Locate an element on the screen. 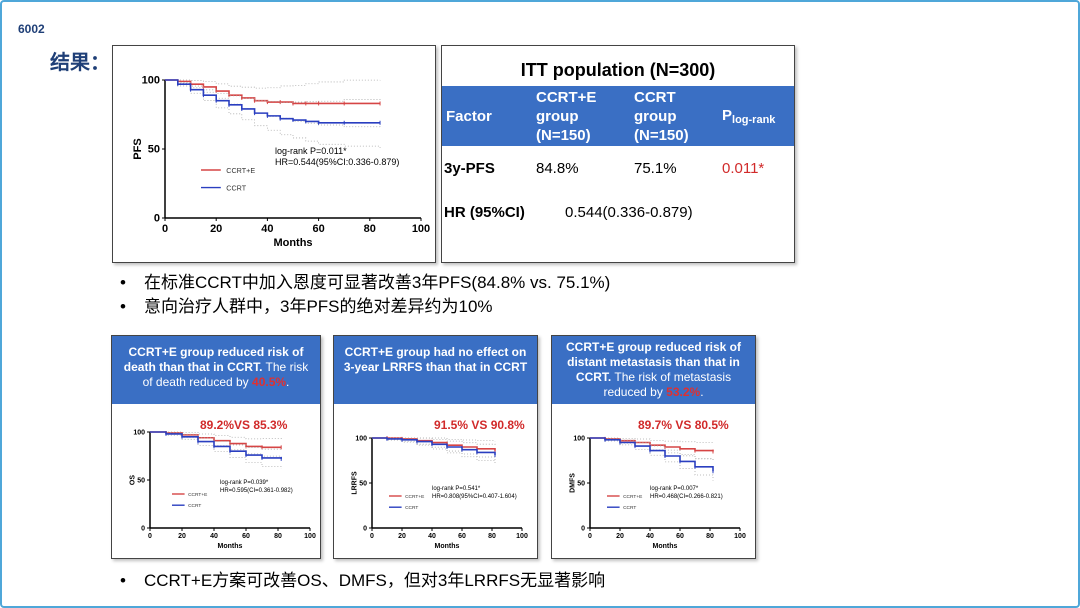 The height and width of the screenshot is (608, 1080). os-card-tail: . is located at coordinates (288, 382).